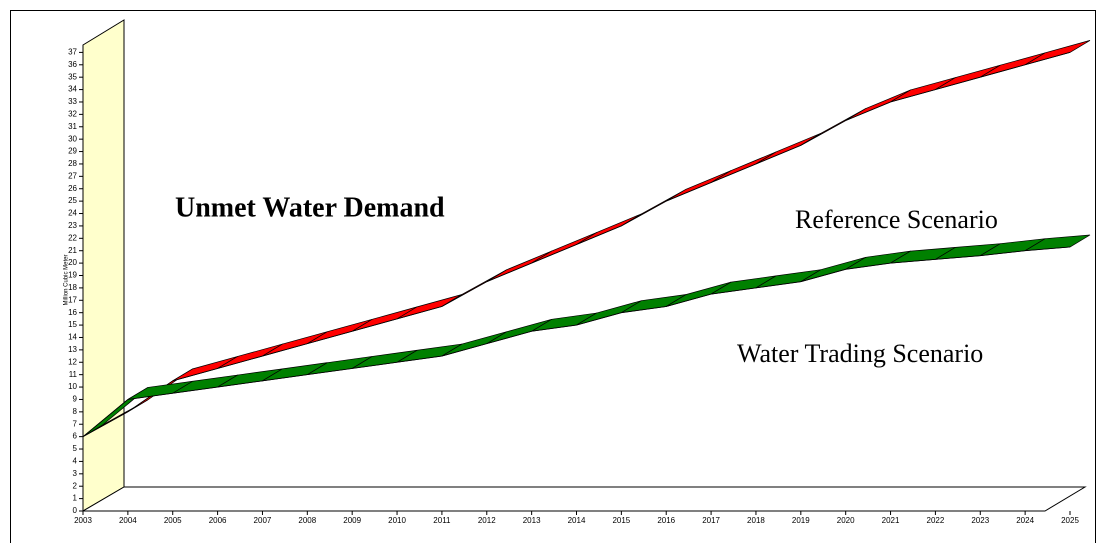 The height and width of the screenshot is (543, 1106). What do you see at coordinates (72, 337) in the screenshot?
I see `y-tick-label: 14` at bounding box center [72, 337].